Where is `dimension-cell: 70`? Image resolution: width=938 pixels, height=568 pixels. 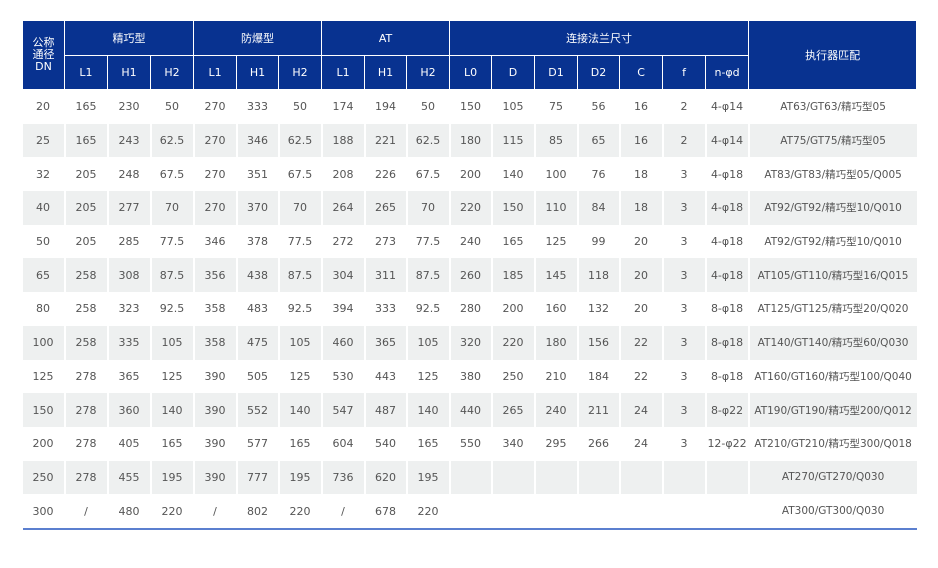
dimension-cell: 70 is located at coordinates (299, 208).